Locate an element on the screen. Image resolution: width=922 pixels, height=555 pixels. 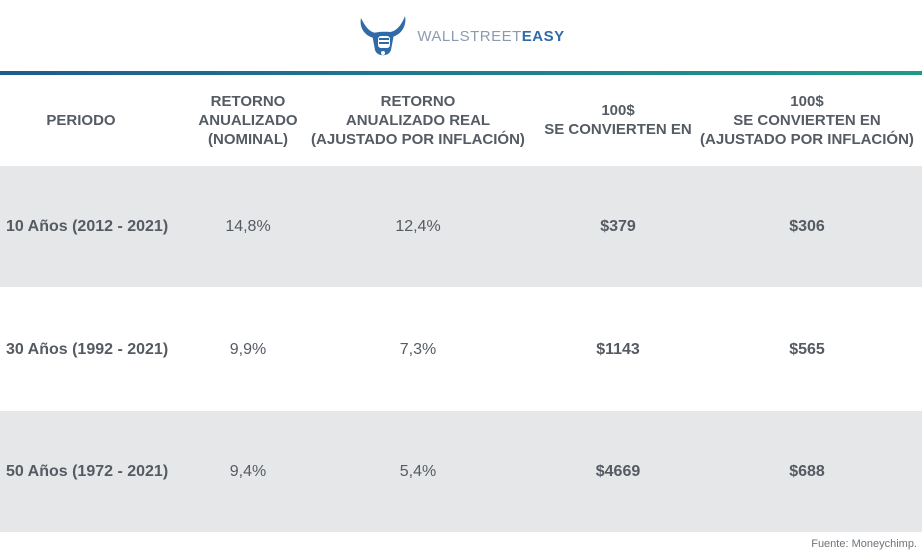
cell-real-return: 7,3% is located at coordinates (418, 349).